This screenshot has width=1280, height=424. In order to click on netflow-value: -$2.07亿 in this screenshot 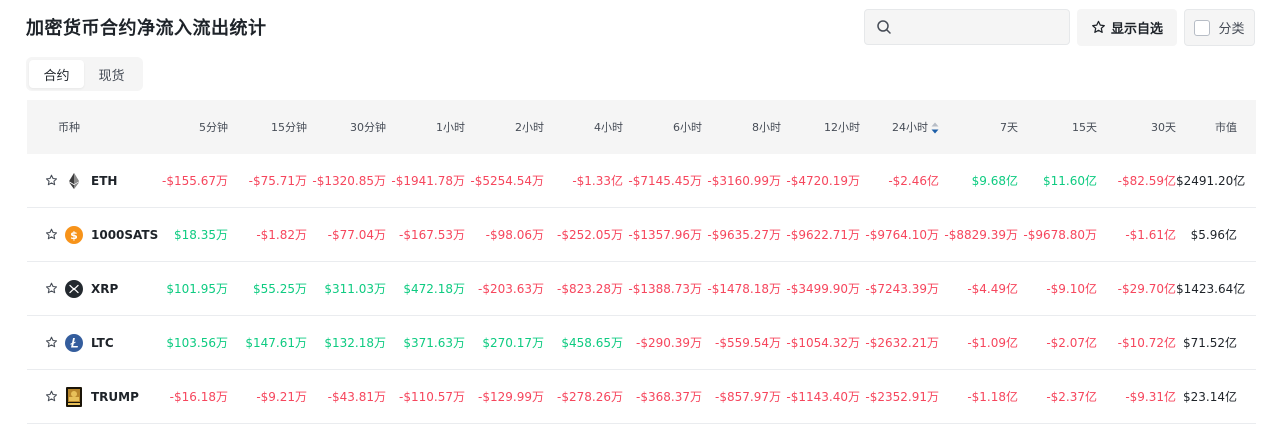, I will do `click(1071, 343)`.